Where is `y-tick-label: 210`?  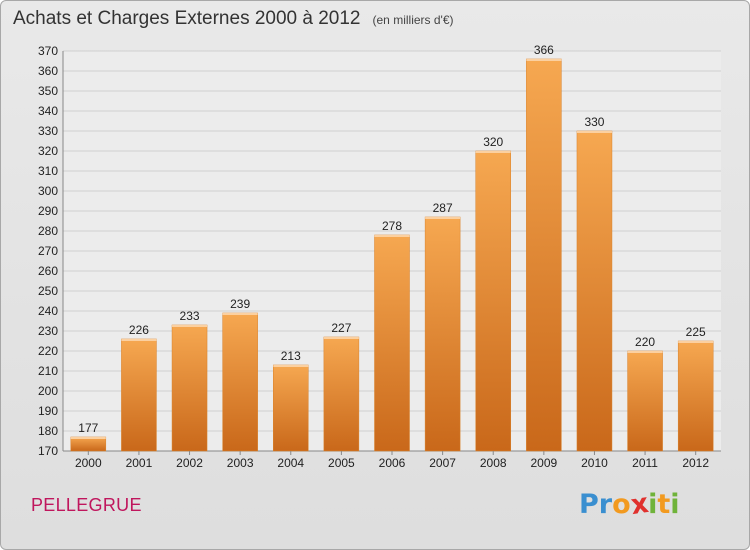 y-tick-label: 210 is located at coordinates (48, 371).